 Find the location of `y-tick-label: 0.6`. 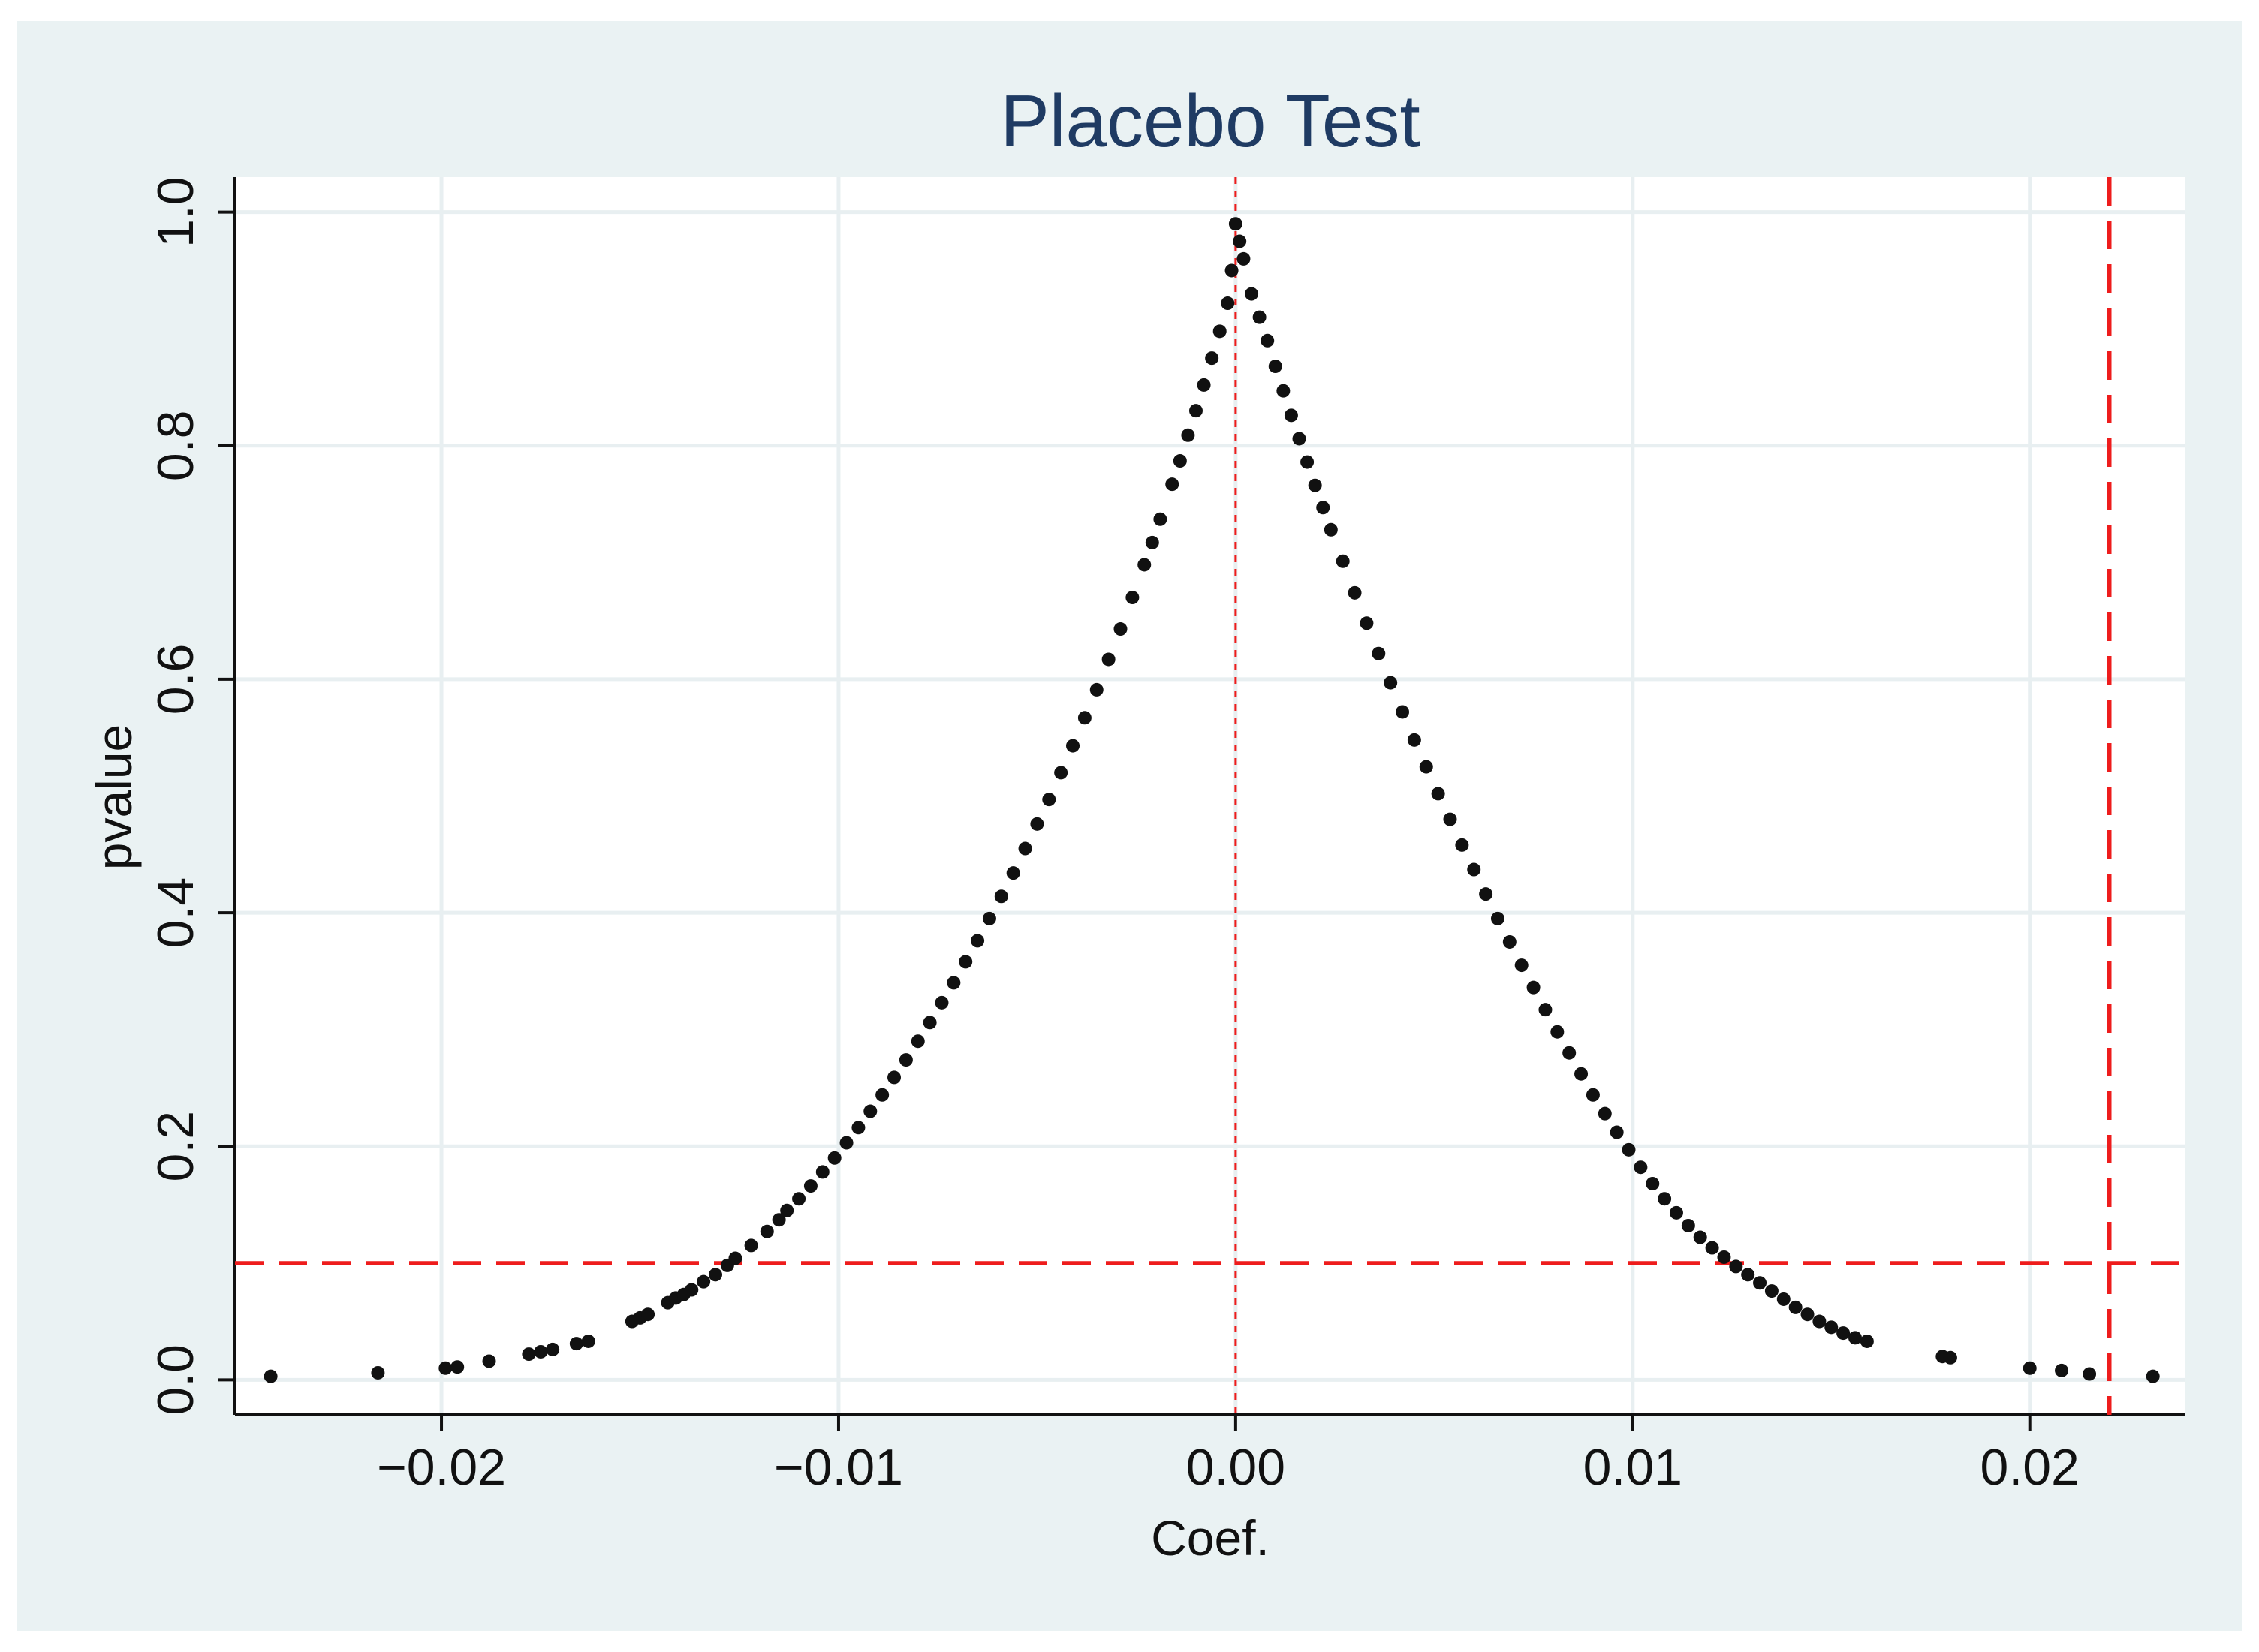

y-tick-label: 0.6 is located at coordinates (175, 679).